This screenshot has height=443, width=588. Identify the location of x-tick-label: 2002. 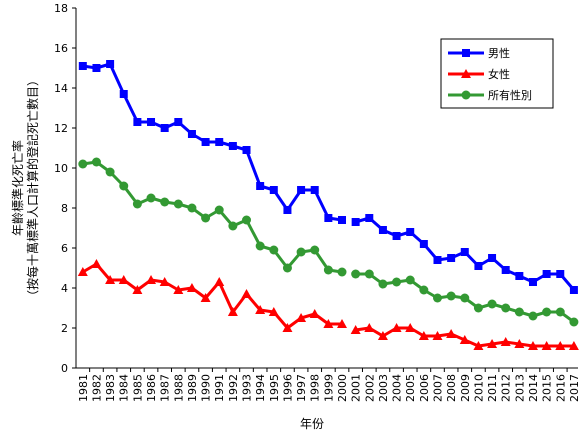
(369, 388).